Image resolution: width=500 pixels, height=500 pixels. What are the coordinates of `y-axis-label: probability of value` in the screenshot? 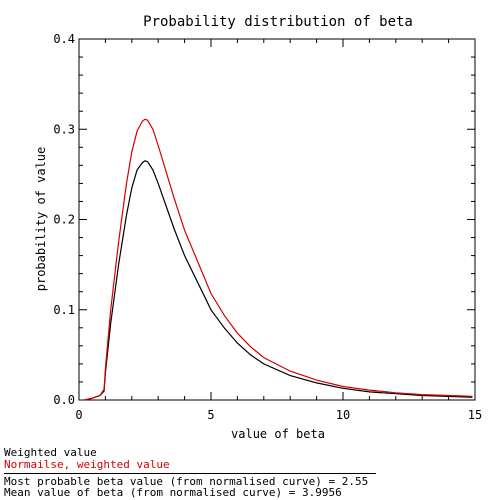 It's located at (41, 219).